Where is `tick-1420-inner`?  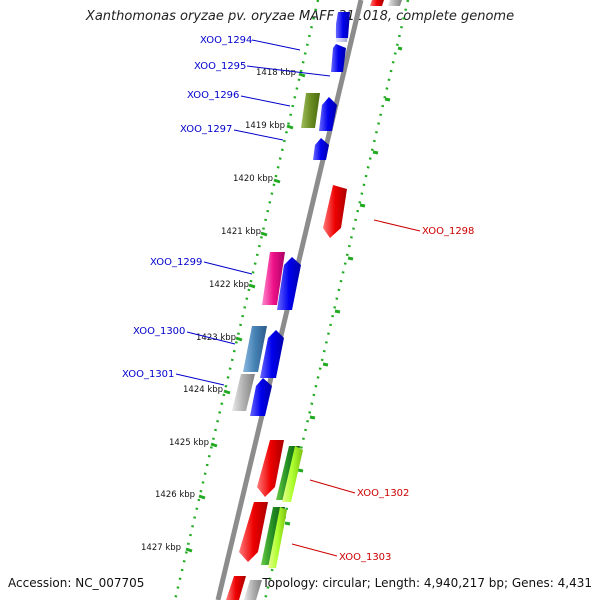
tick-1420-inner is located at coordinates (375, 152).